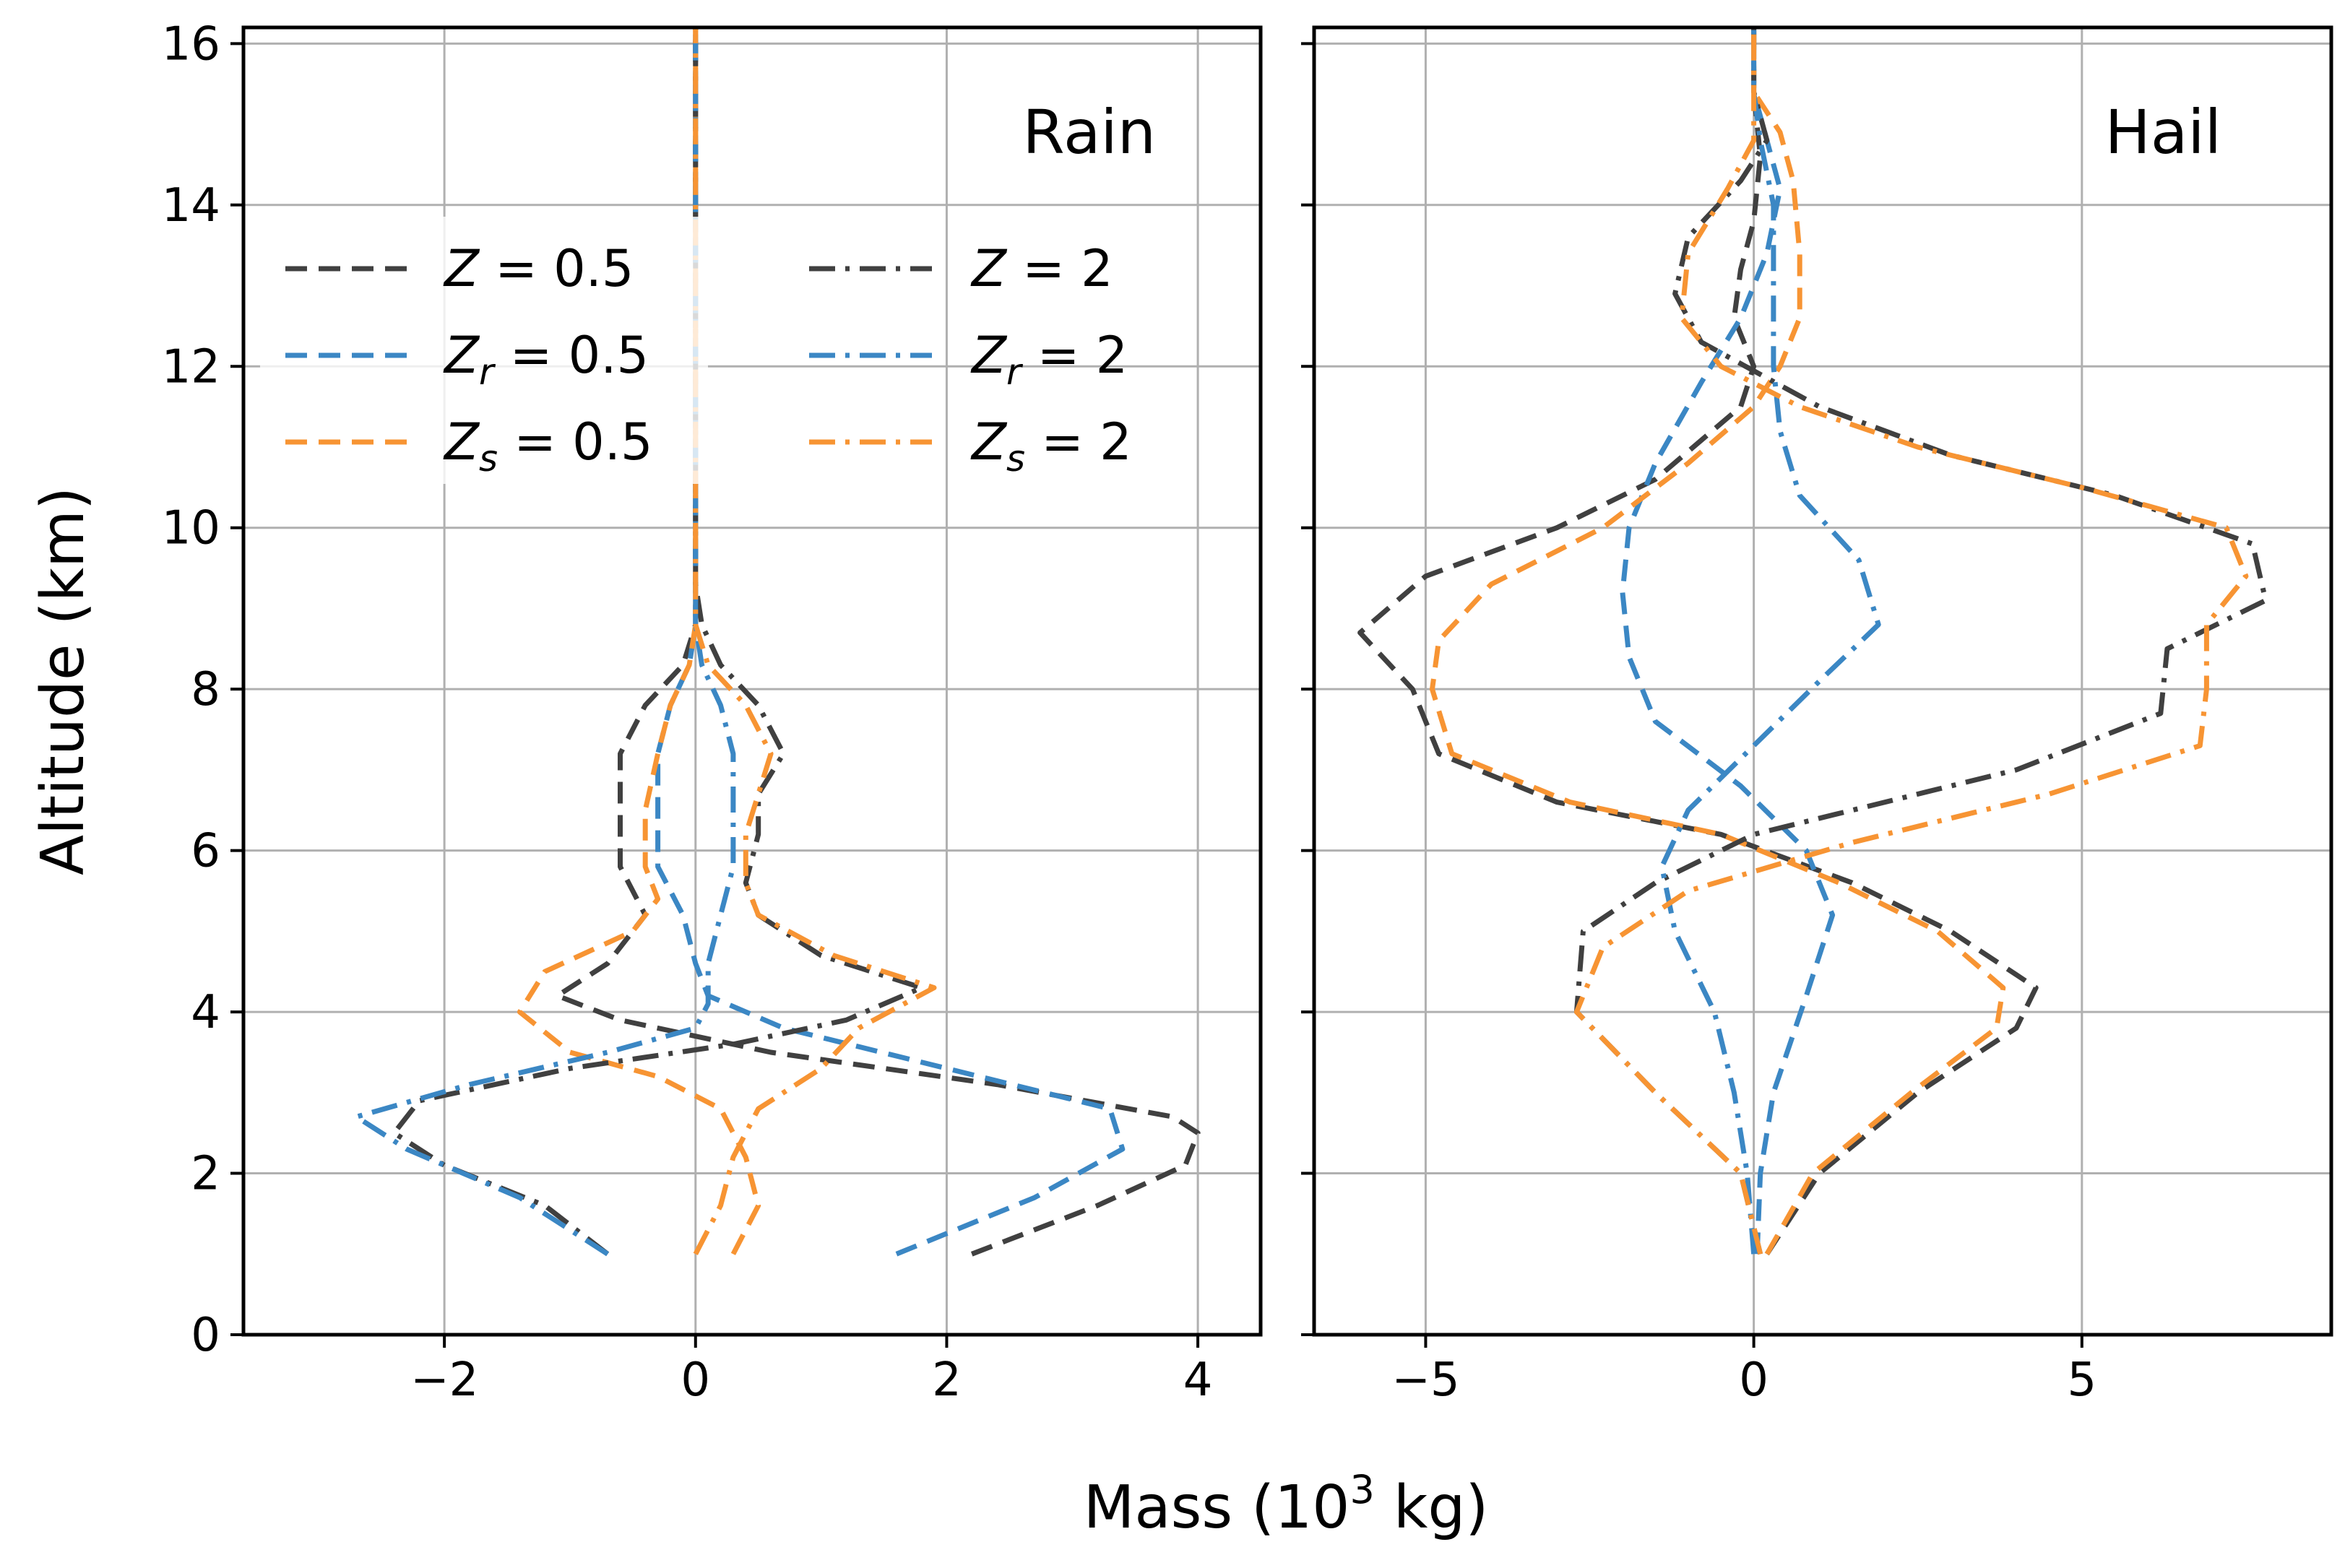 Image resolution: width=2345 pixels, height=1568 pixels. Describe the element at coordinates (811, 1371) in the screenshot. I see `rain-x-ticks: −2 0 2 4` at that location.